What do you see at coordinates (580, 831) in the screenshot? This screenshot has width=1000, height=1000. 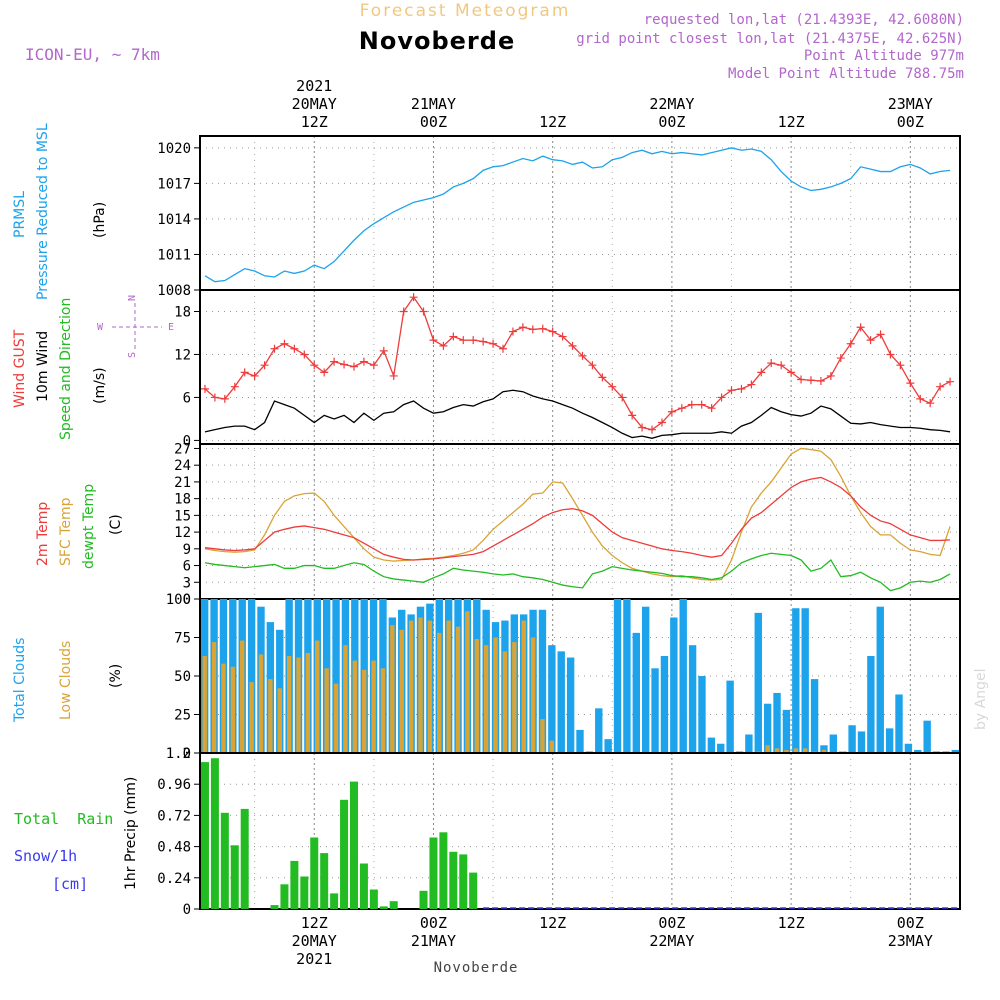 I see `precip-frame` at bounding box center [580, 831].